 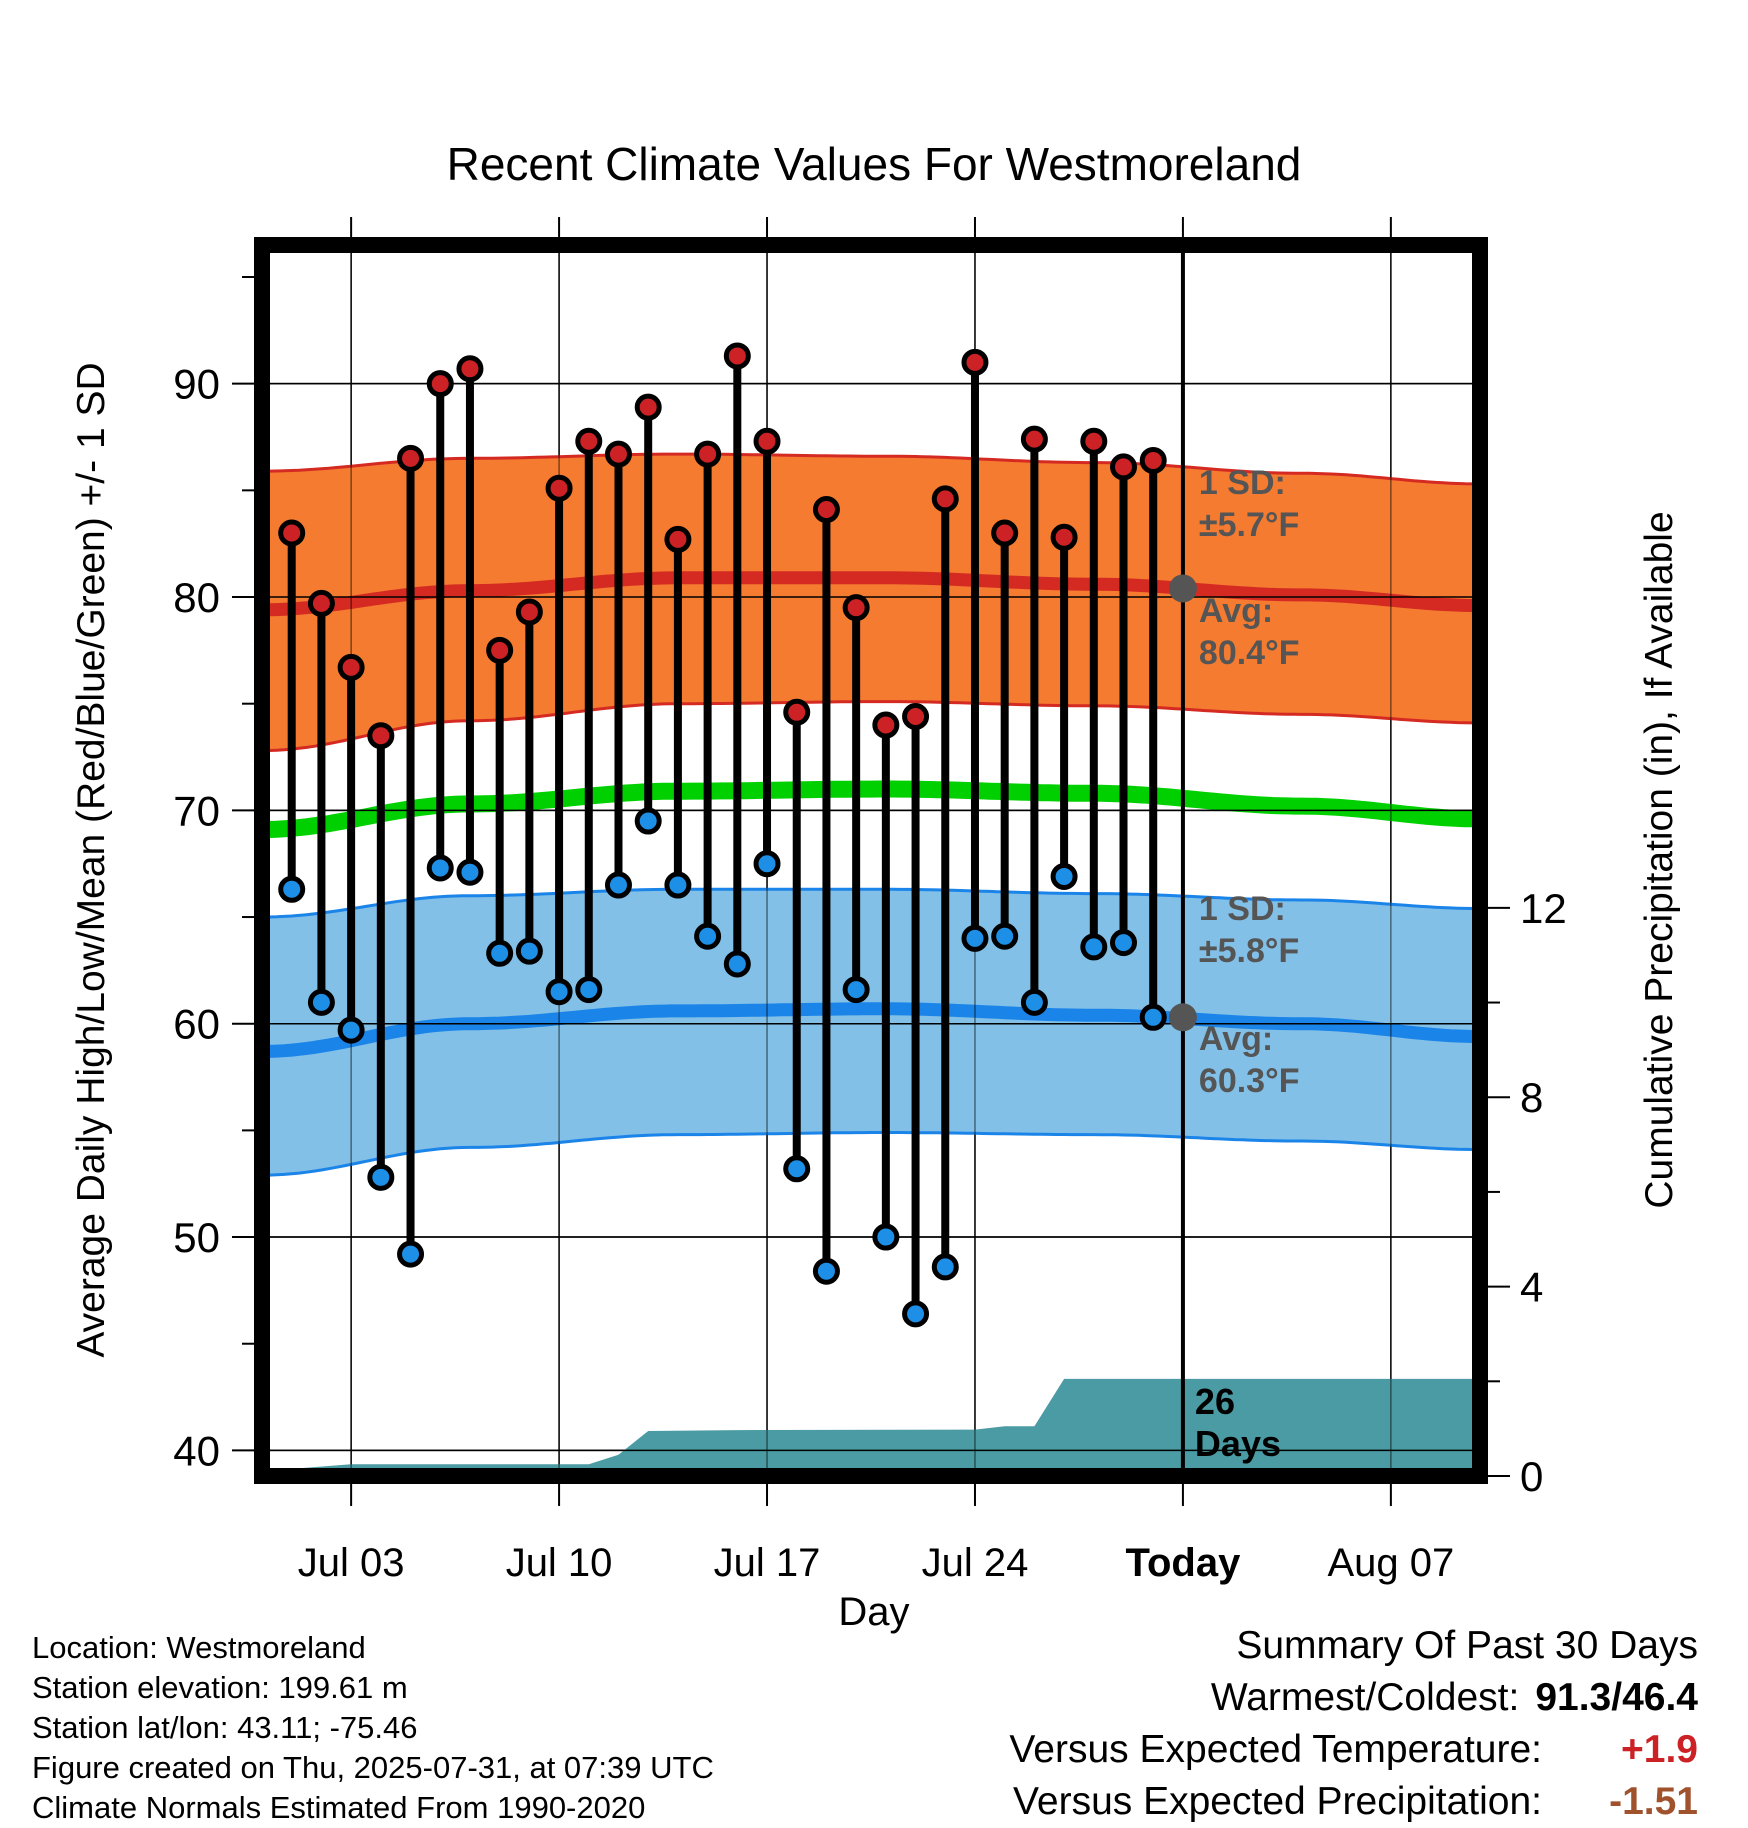 I want to click on low-avg-value: 60.3°F, so click(x=1249, y=1081).